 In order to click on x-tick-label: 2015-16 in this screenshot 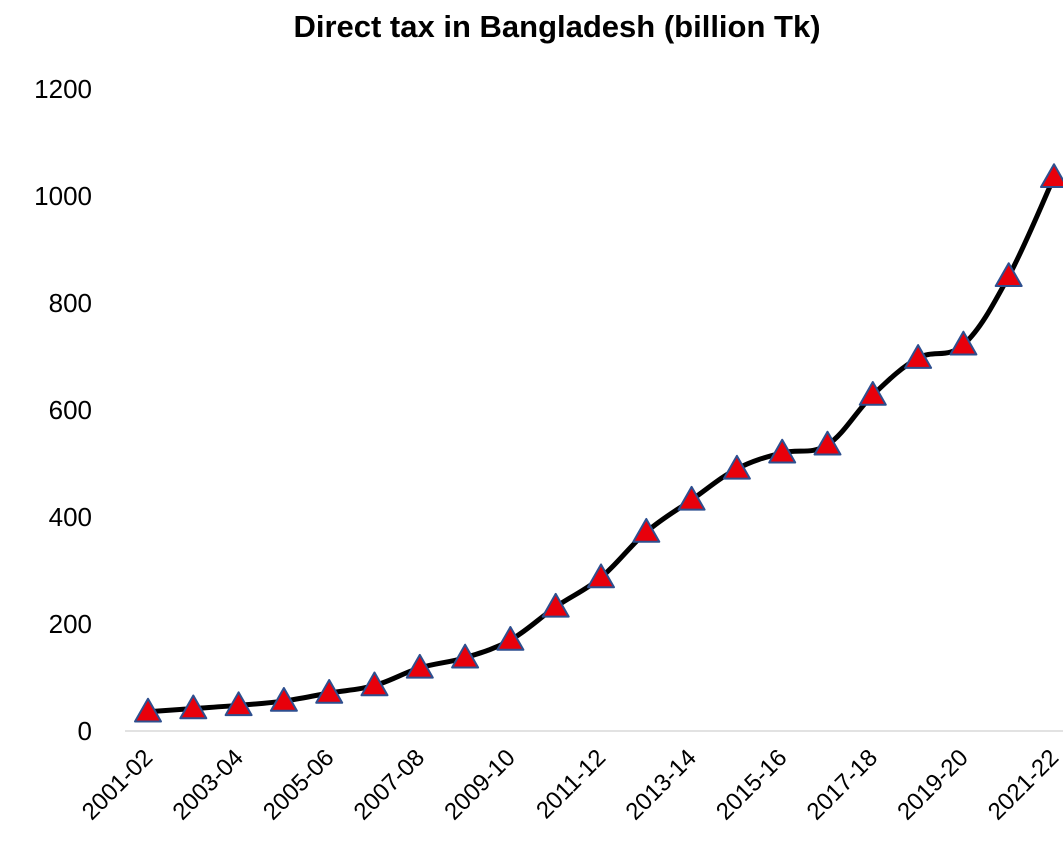, I will do `click(751, 784)`.